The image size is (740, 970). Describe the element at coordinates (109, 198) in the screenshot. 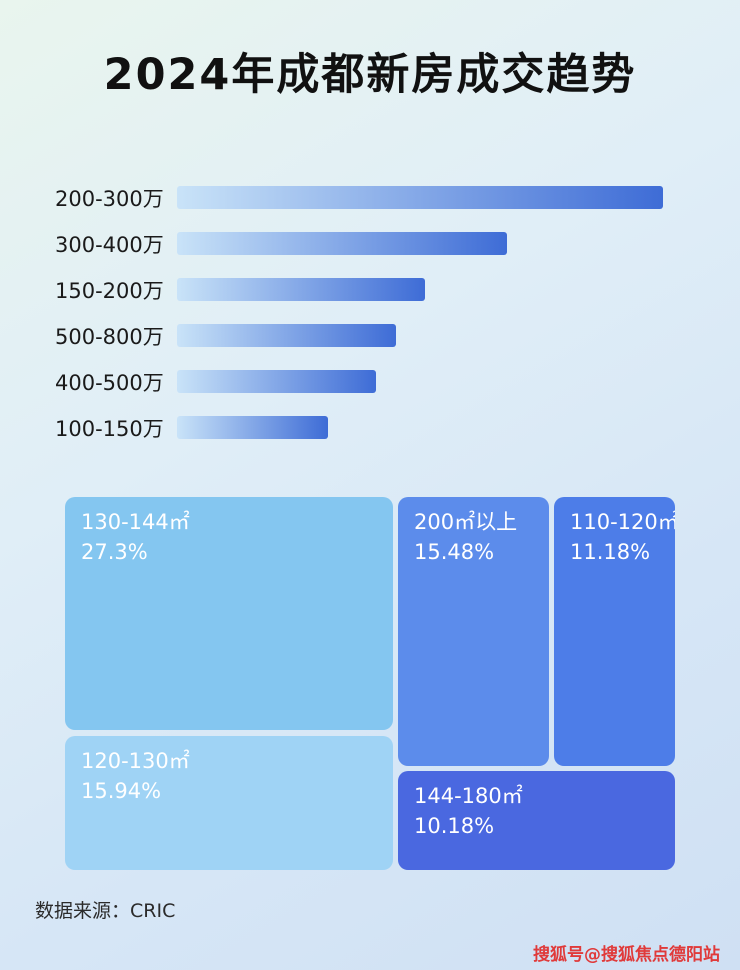

I see `bar-category-label: 200-300万` at that location.